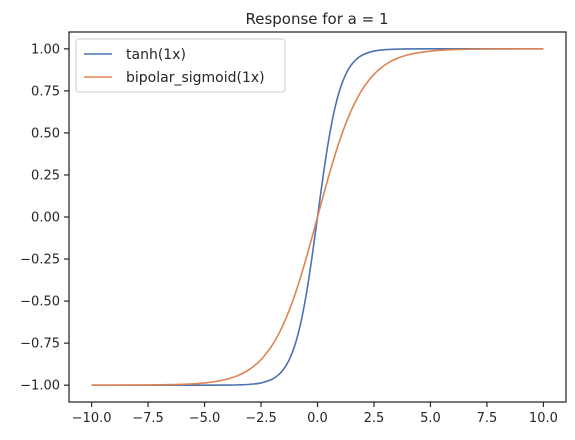 The width and height of the screenshot is (575, 440). Describe the element at coordinates (261, 418) in the screenshot. I see `x-tick-label: −2.5` at that location.